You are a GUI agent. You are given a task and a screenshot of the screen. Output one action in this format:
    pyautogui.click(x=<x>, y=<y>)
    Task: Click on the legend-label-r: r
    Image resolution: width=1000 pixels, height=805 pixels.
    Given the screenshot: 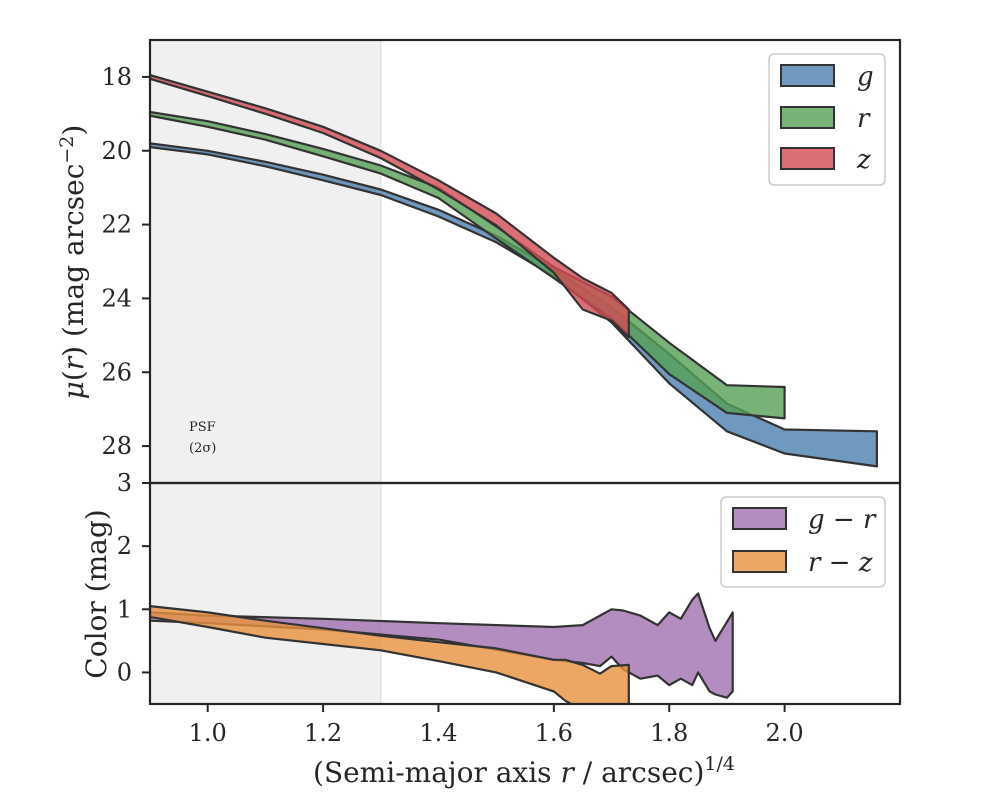 What is the action you would take?
    pyautogui.click(x=864, y=119)
    